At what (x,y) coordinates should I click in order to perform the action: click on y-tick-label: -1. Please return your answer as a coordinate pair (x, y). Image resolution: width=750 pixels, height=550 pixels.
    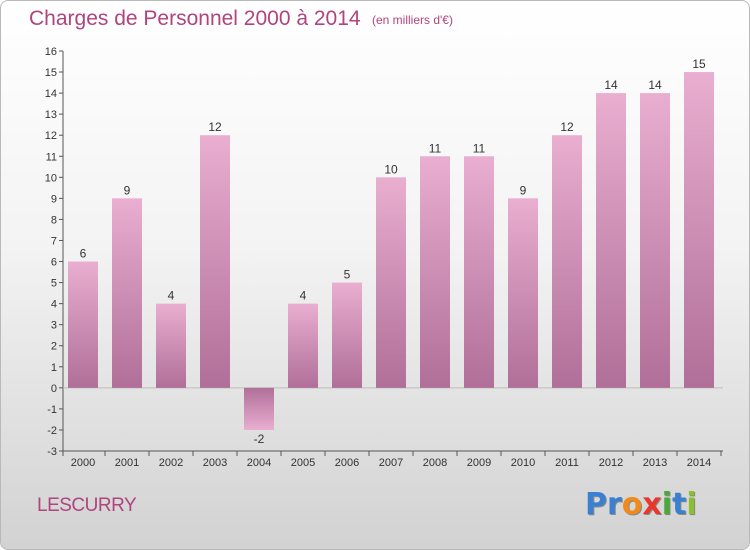
    Looking at the image, I should click on (52, 410).